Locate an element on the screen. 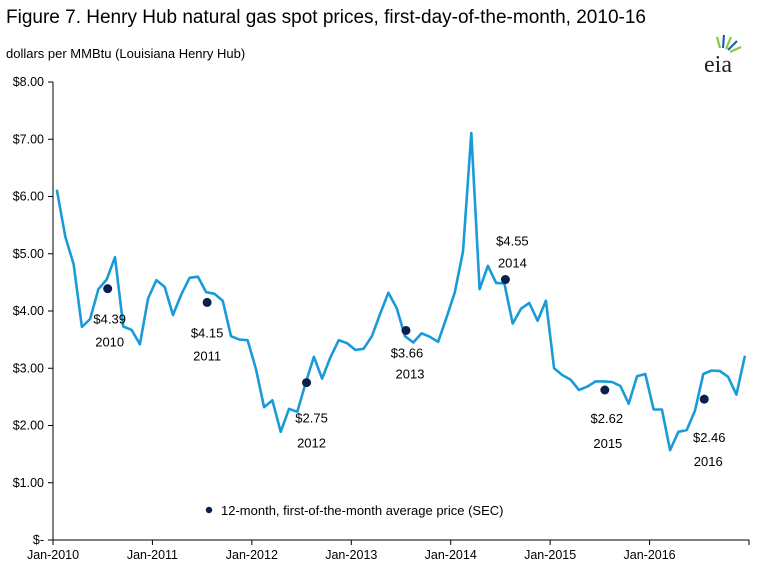  y-tick-label: $2.00 is located at coordinates (28, 426).